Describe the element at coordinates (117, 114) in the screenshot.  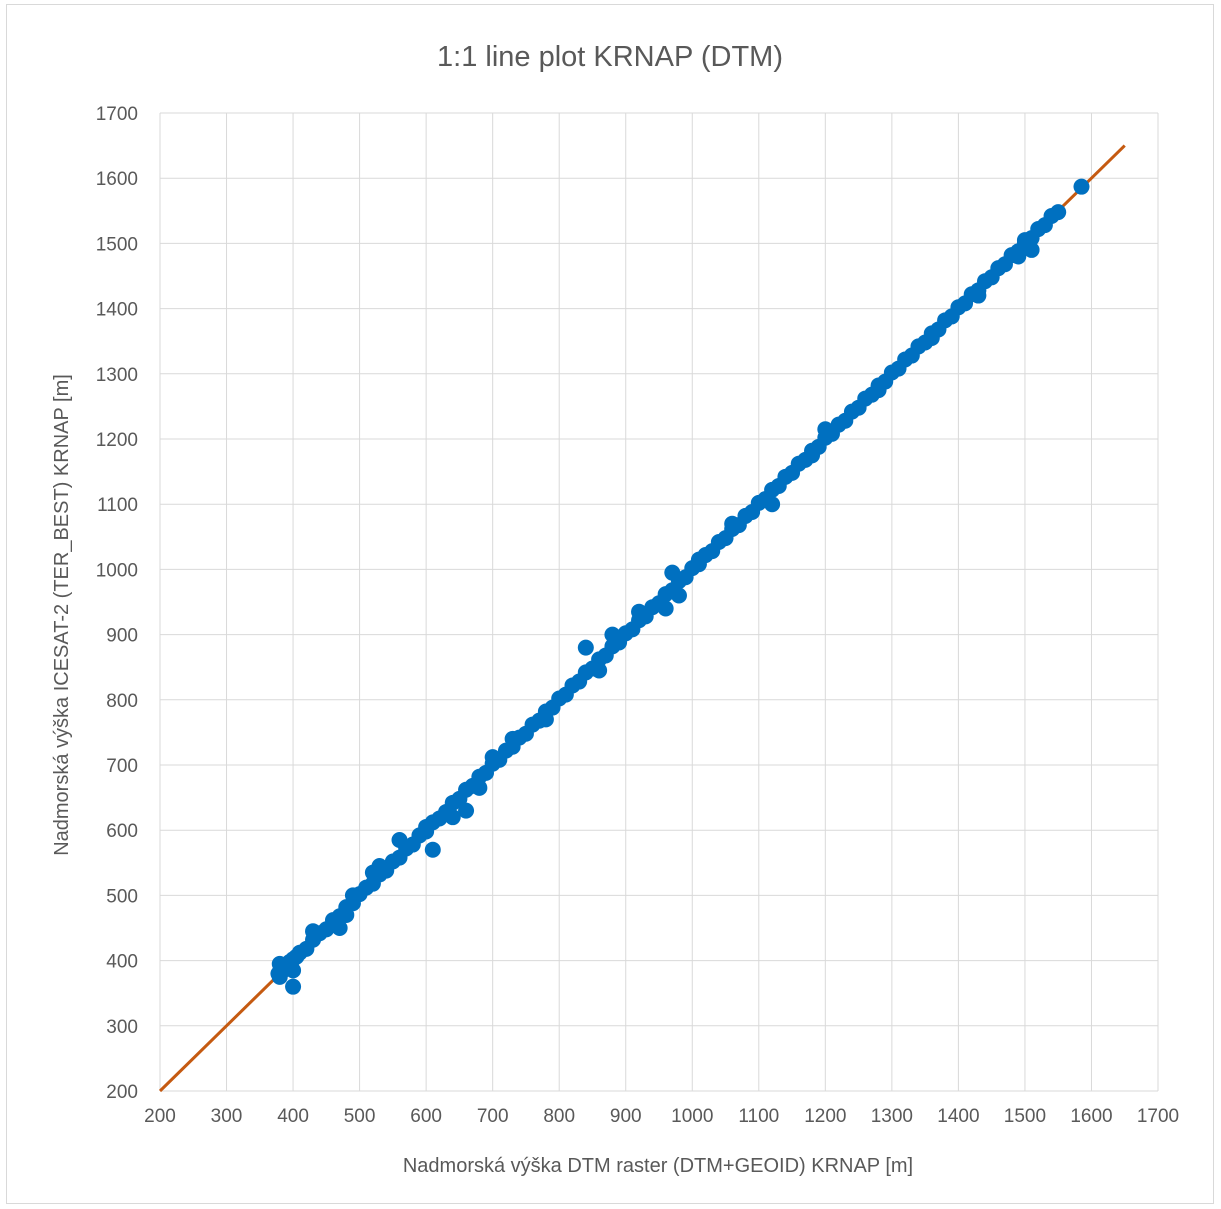
I see `y-tick-label: 1700` at that location.